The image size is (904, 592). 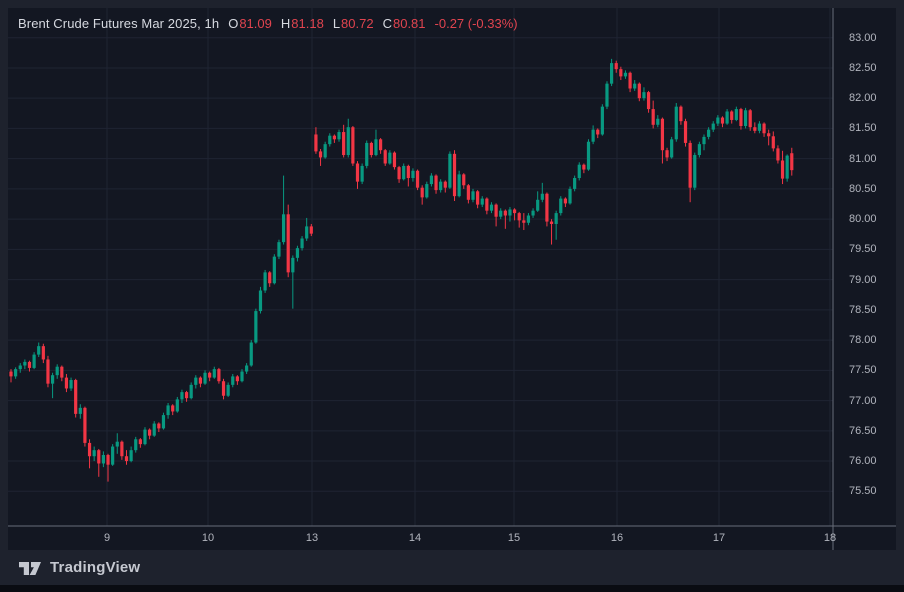 I want to click on ohlc-o: O81.09, so click(x=250, y=23).